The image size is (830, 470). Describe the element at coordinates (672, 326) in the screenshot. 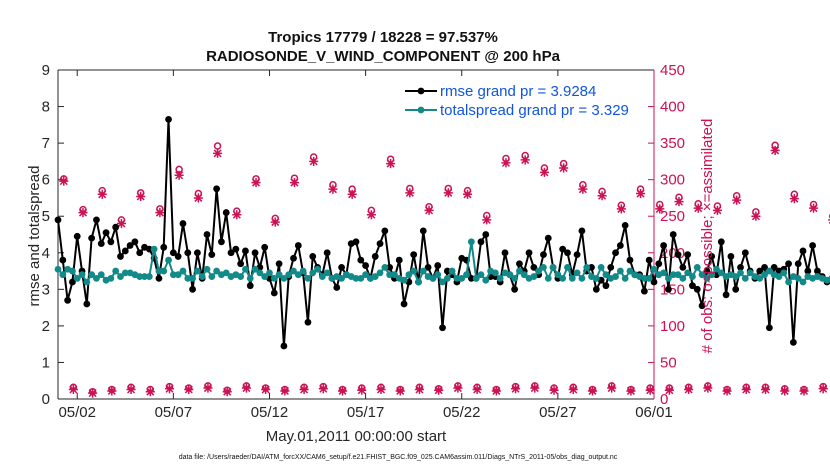

I see `y-tick-right-label: 100` at that location.